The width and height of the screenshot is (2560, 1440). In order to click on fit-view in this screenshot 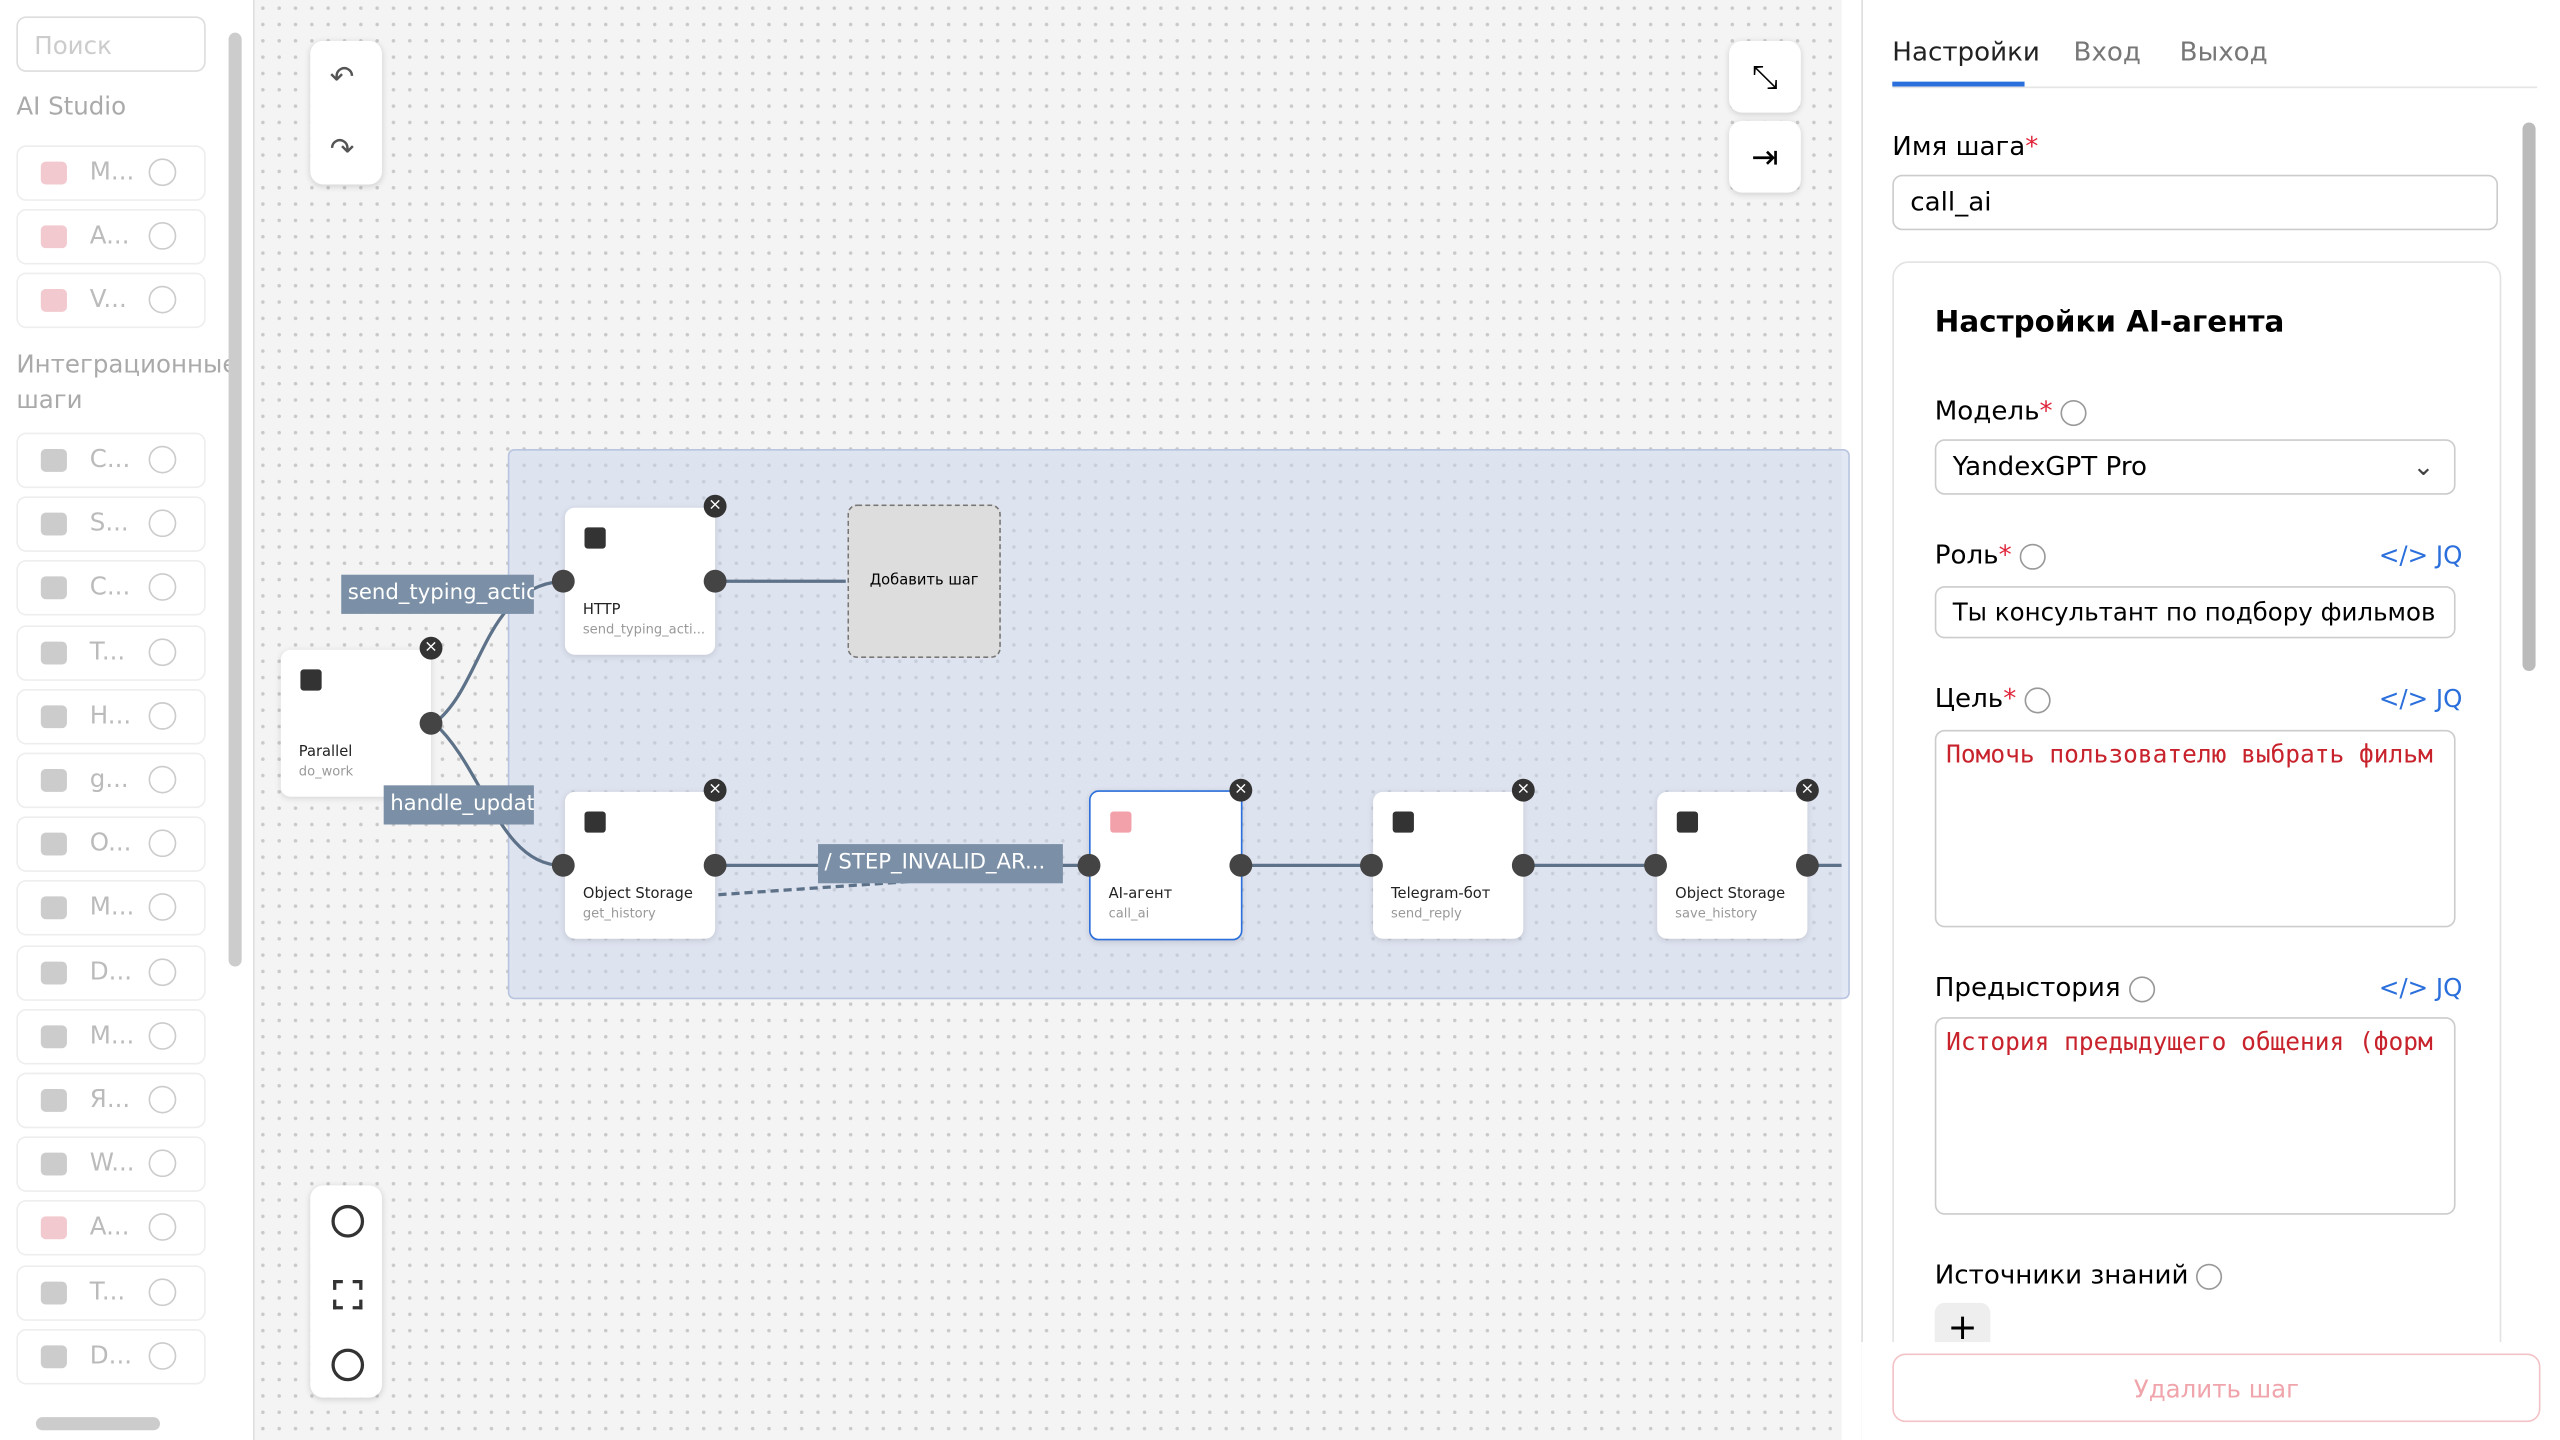, I will do `click(348, 1295)`.